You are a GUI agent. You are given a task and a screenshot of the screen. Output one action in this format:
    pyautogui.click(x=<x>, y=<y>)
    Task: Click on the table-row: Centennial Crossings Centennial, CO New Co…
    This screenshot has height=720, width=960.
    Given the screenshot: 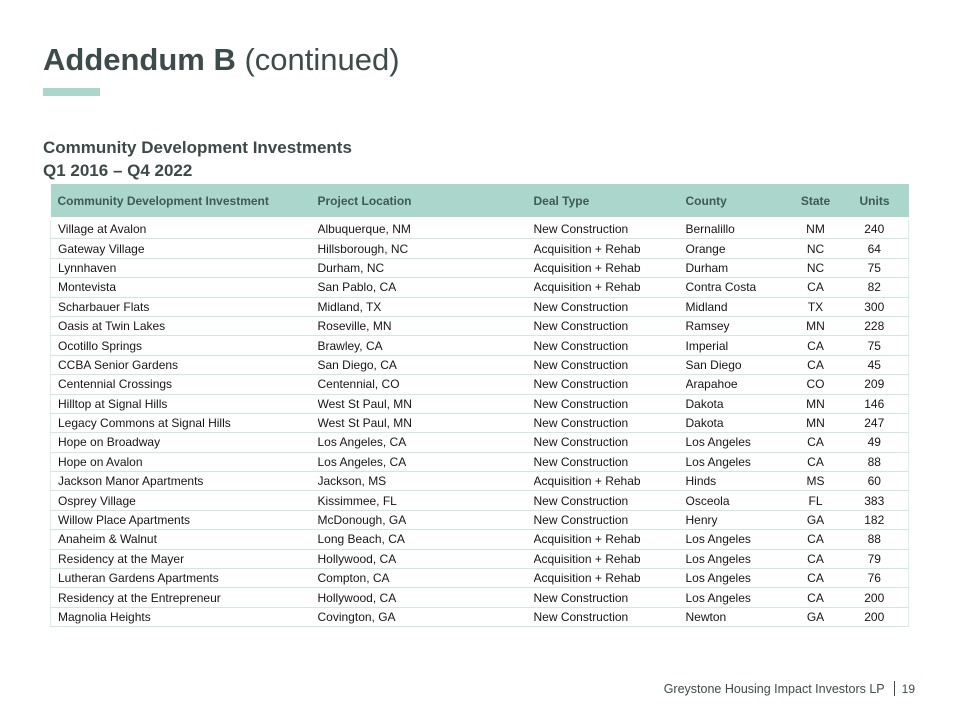 What is the action you would take?
    pyautogui.click(x=479, y=384)
    